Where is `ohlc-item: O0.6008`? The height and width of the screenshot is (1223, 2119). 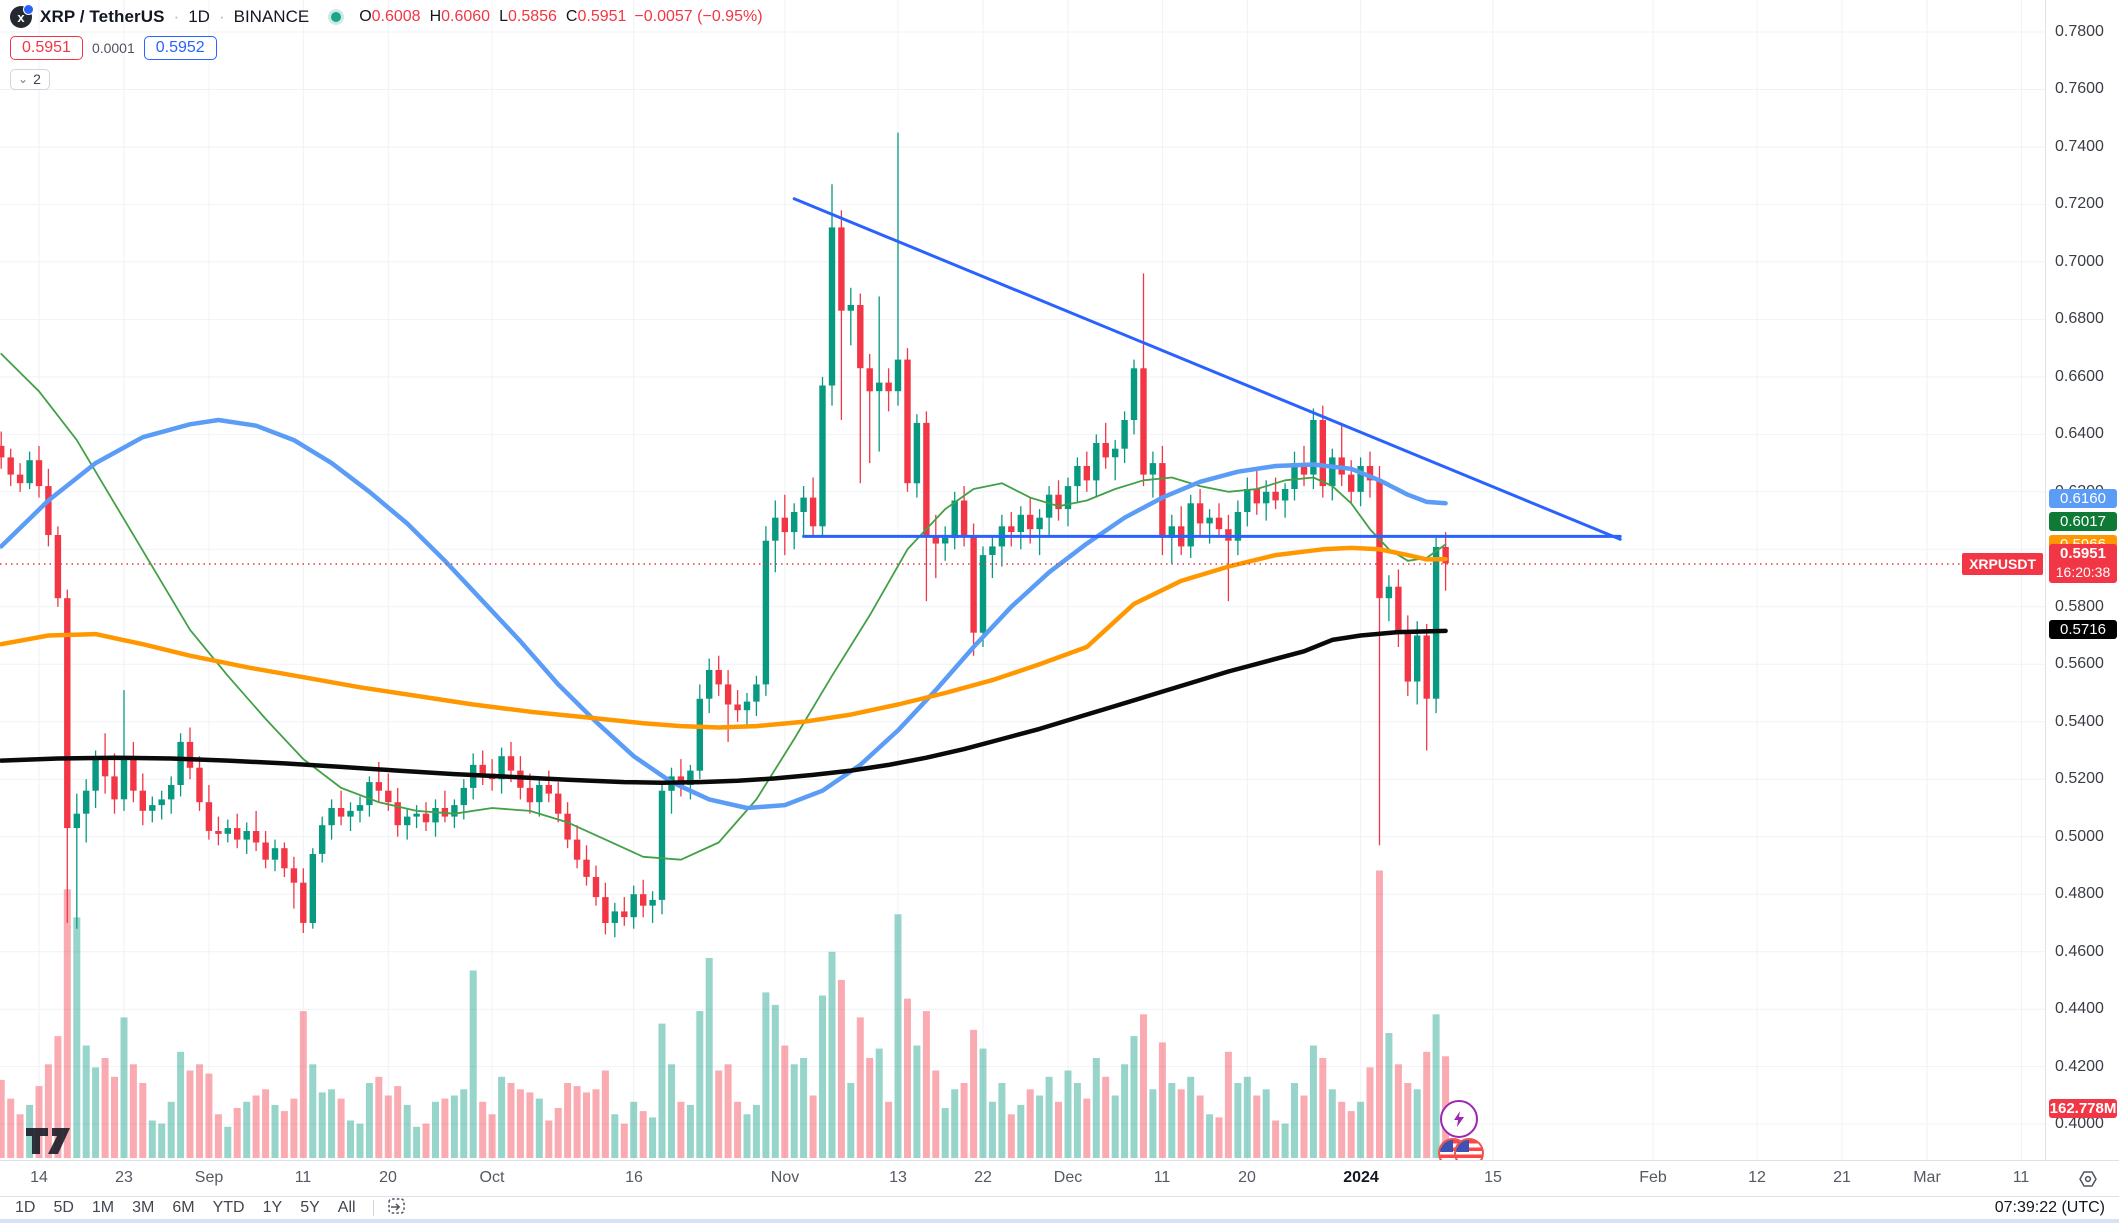 ohlc-item: O0.6008 is located at coordinates (390, 16).